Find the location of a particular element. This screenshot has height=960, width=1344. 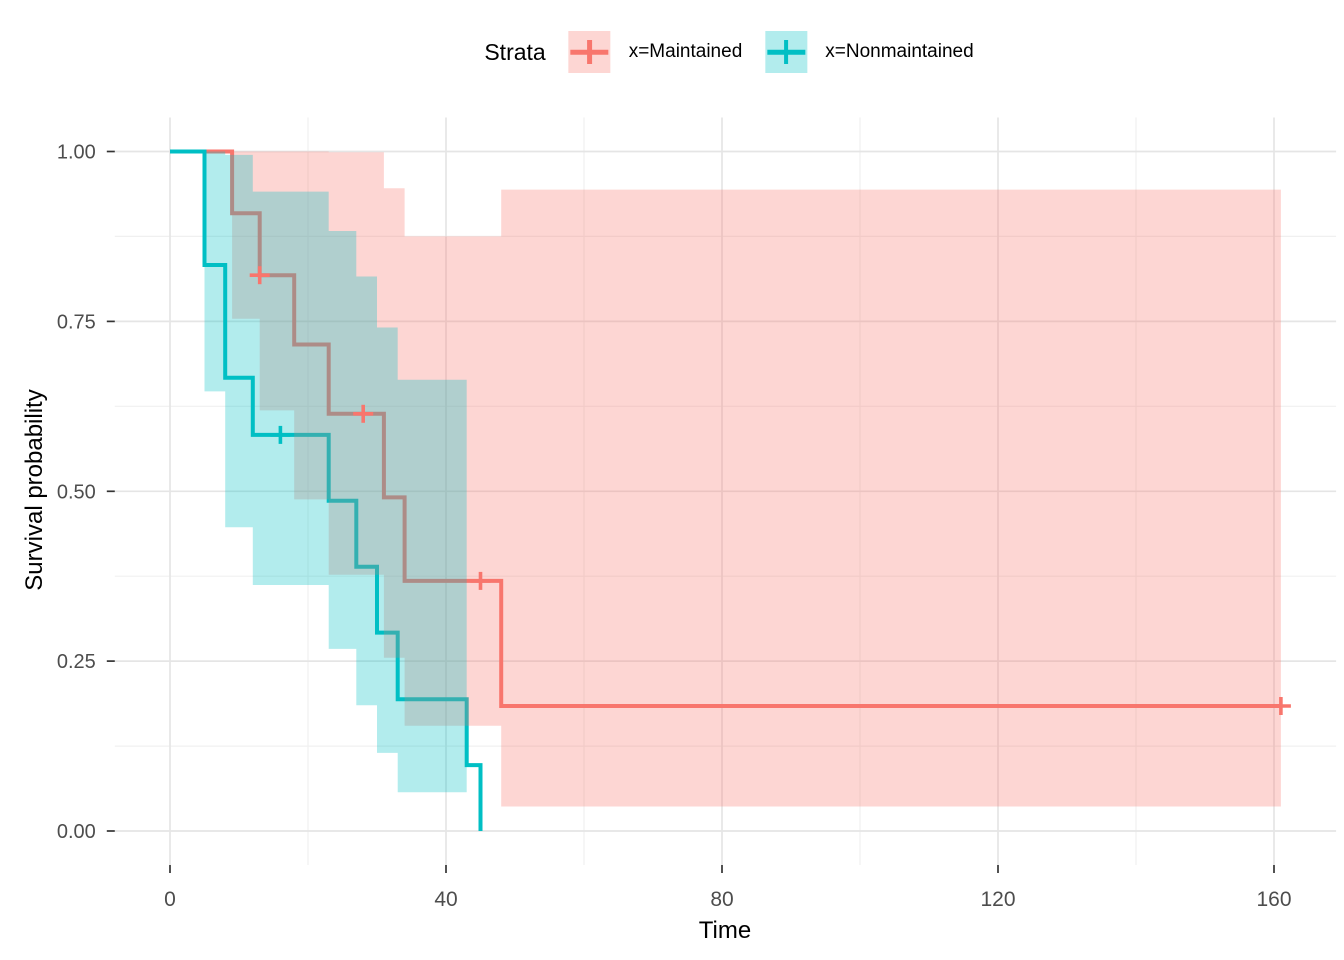

maintained-key-swatch is located at coordinates (589, 52).